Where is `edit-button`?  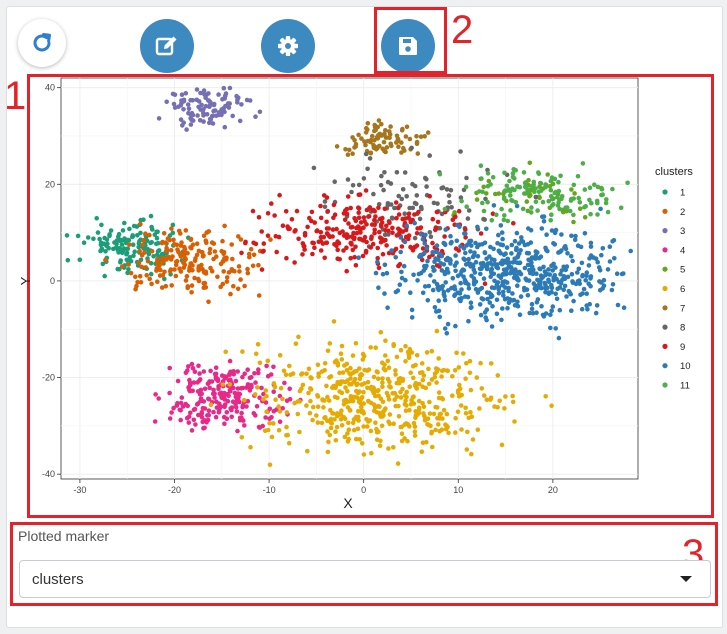 edit-button is located at coordinates (167, 46).